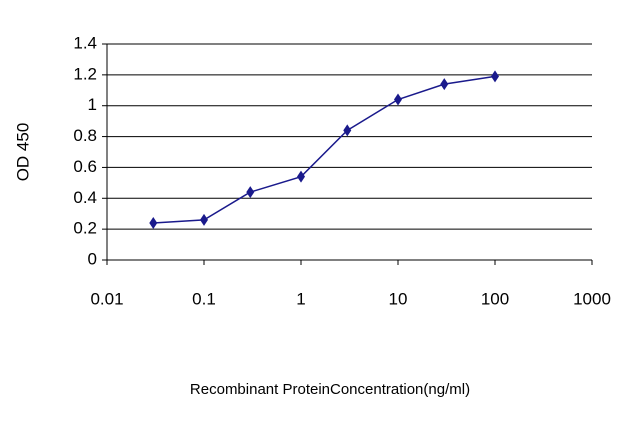  What do you see at coordinates (592, 298) in the screenshot?
I see `x-tick-label: 1000` at bounding box center [592, 298].